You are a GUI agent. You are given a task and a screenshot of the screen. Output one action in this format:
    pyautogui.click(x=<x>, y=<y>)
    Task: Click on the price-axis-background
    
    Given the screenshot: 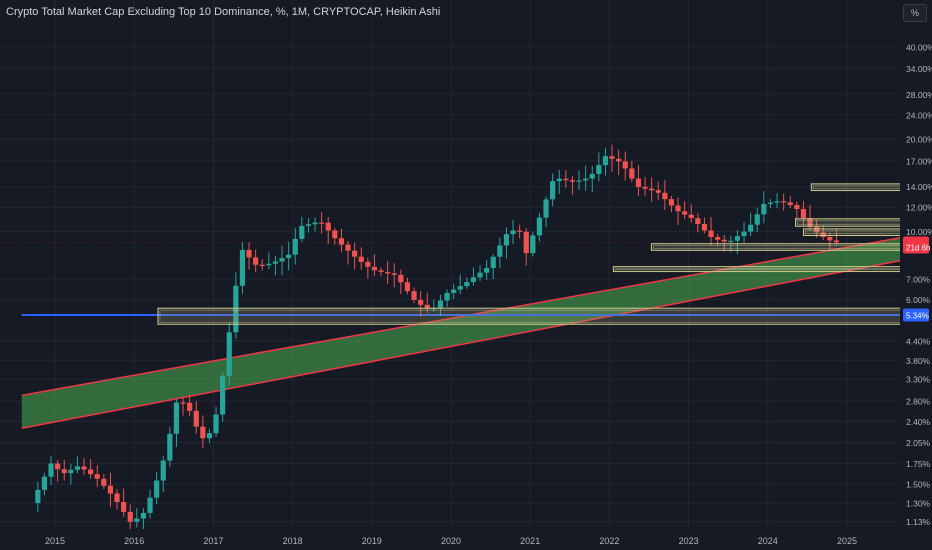 What is the action you would take?
    pyautogui.click(x=916, y=275)
    